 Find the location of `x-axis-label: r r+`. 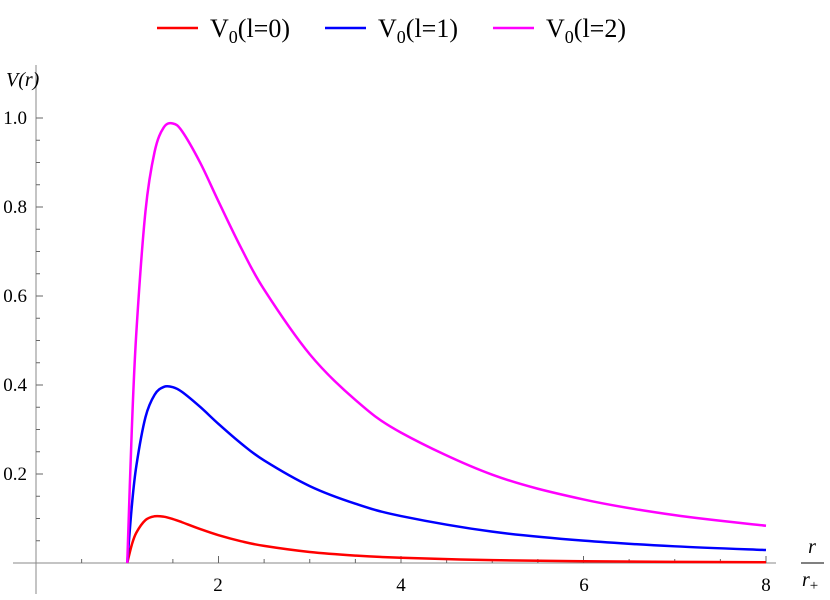

x-axis-label: r r+ is located at coordinates (812, 565).